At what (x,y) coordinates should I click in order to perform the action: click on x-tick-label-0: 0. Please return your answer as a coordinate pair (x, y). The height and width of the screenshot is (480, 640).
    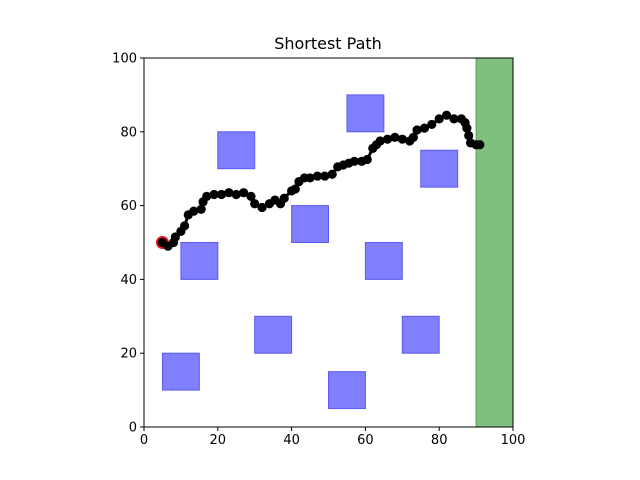
    Looking at the image, I should click on (144, 440).